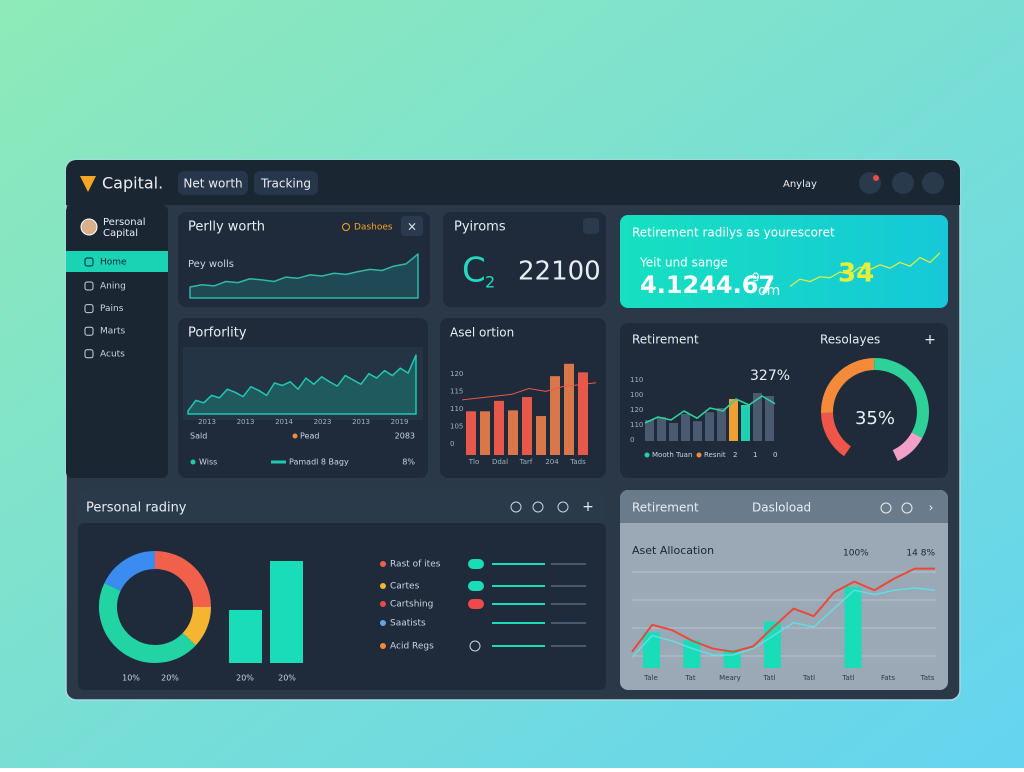  What do you see at coordinates (836, 434) in the screenshot?
I see `gauge-segment` at bounding box center [836, 434].